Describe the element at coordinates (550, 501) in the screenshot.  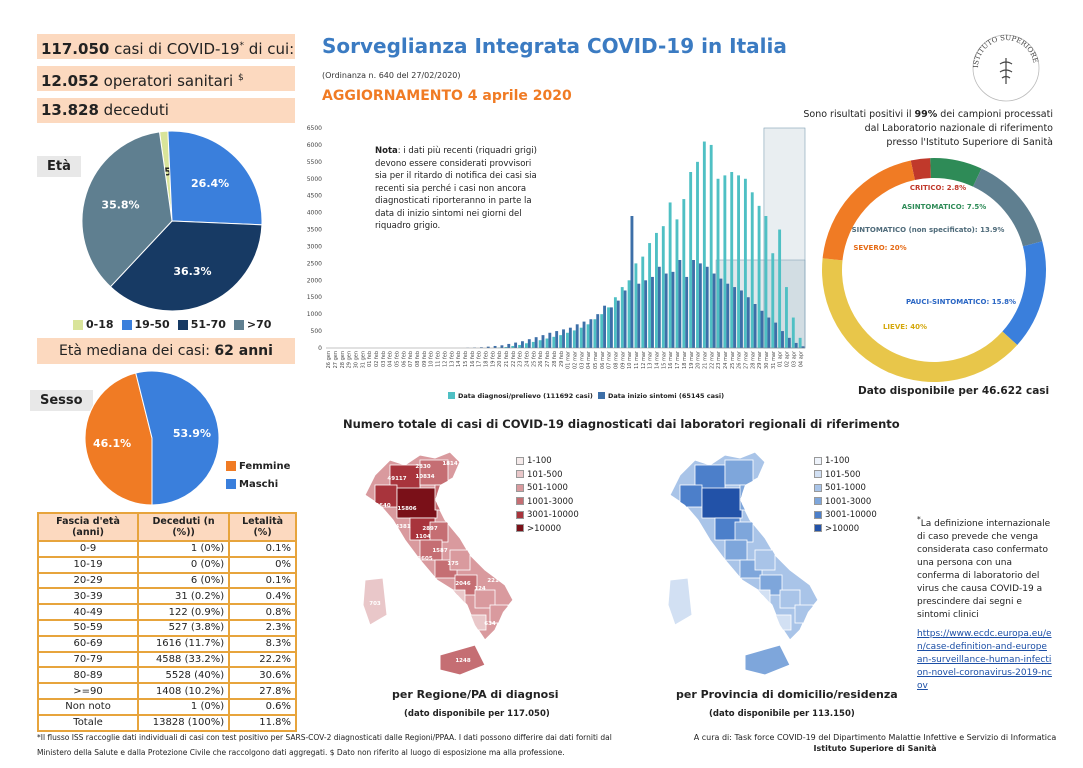
I see `map-legend-label: 1001-3000` at that location.